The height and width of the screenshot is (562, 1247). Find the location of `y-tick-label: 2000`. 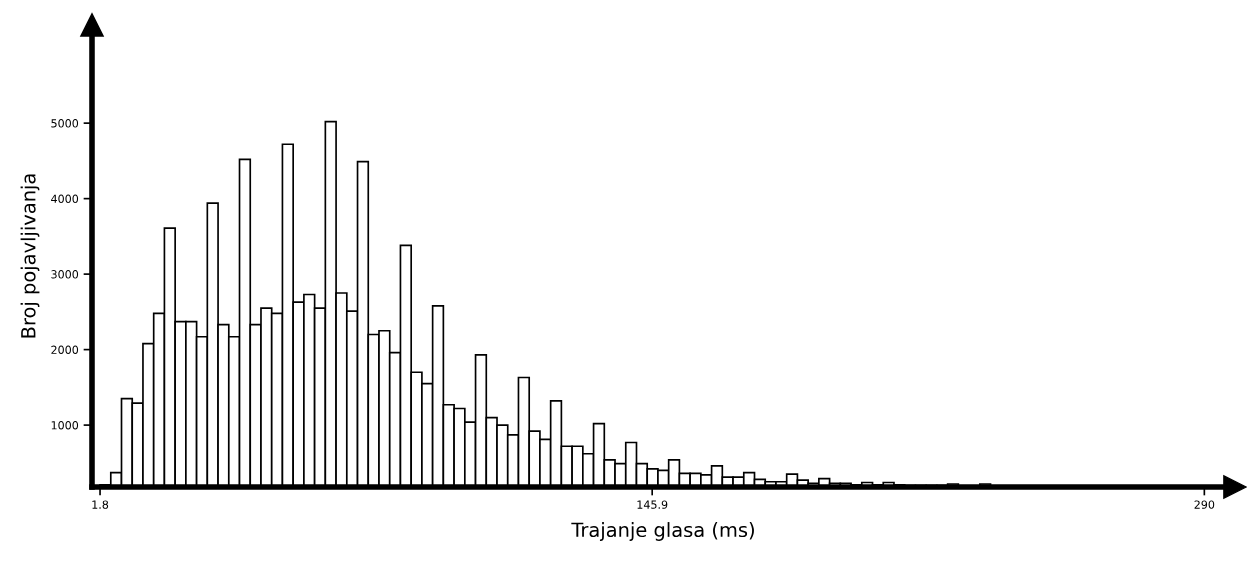

y-tick-label: 2000 is located at coordinates (65, 349).